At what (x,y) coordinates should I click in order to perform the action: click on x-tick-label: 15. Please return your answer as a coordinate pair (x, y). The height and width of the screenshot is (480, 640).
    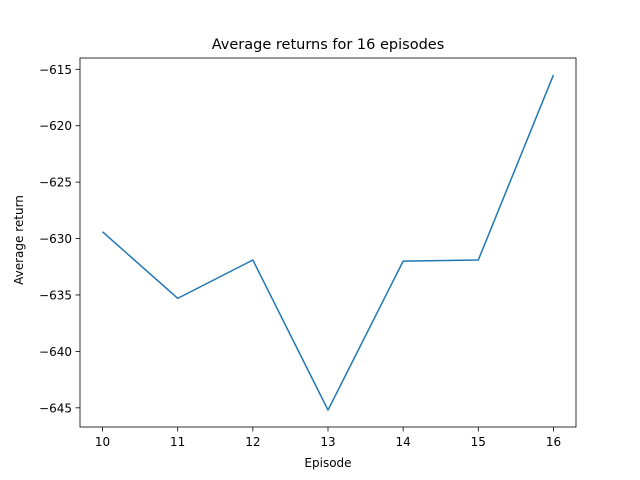
    Looking at the image, I should click on (478, 442).